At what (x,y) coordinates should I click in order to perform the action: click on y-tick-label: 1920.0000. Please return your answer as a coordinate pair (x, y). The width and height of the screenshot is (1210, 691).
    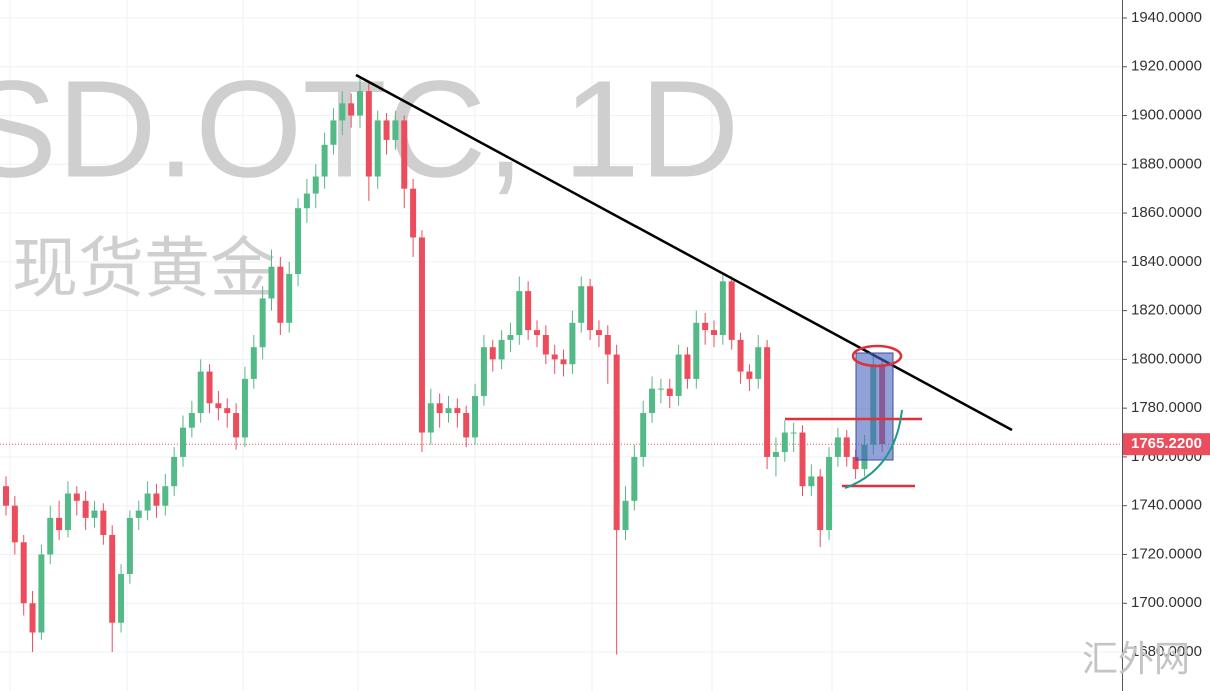
    Looking at the image, I should click on (1166, 66).